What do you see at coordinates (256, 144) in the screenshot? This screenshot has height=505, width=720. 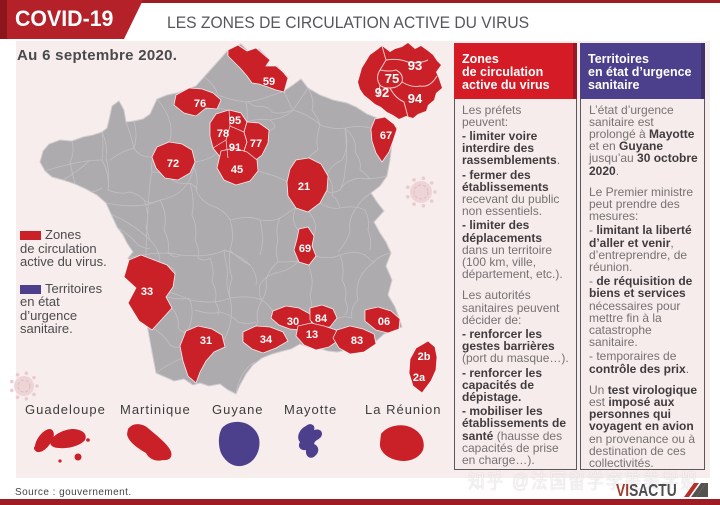 I see `svg-text: 77` at bounding box center [256, 144].